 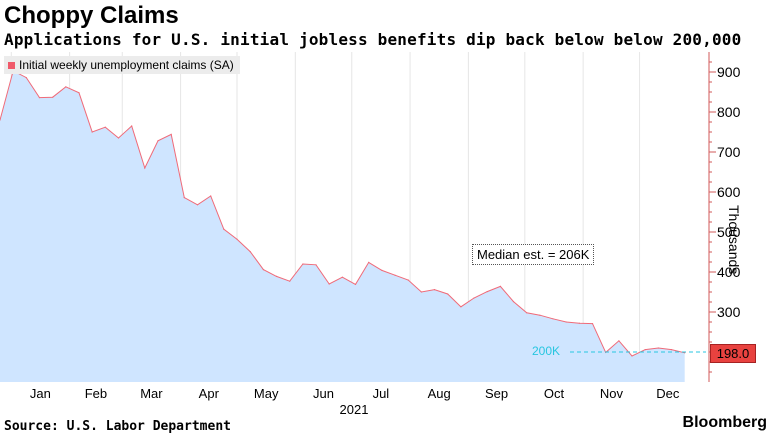 I want to click on y-tick-label: 500, so click(x=729, y=232).